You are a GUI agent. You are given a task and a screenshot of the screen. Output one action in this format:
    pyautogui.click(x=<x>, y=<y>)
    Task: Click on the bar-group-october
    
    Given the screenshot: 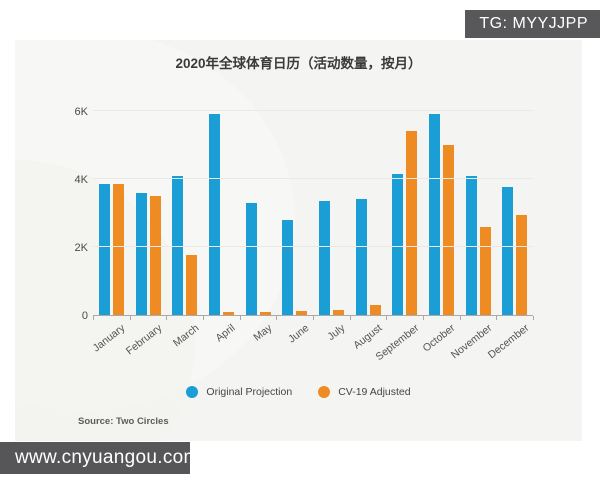 What is the action you would take?
    pyautogui.click(x=441, y=213)
    